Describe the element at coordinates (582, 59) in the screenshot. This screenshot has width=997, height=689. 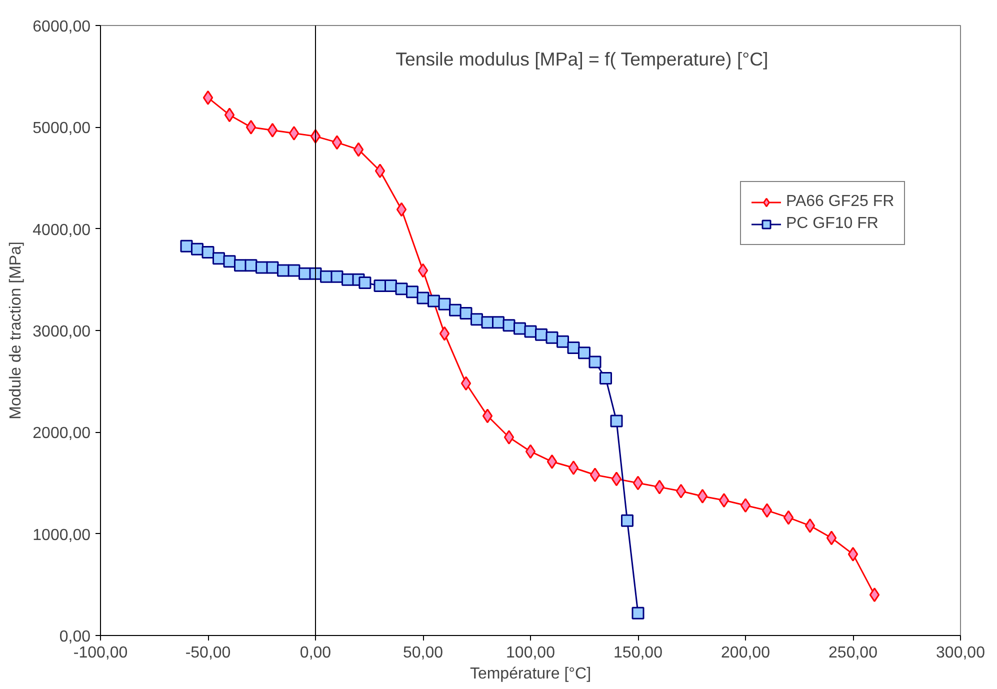
I see `text: Tensile modulus [MPa] = f( Temperature) [°C]` at that location.